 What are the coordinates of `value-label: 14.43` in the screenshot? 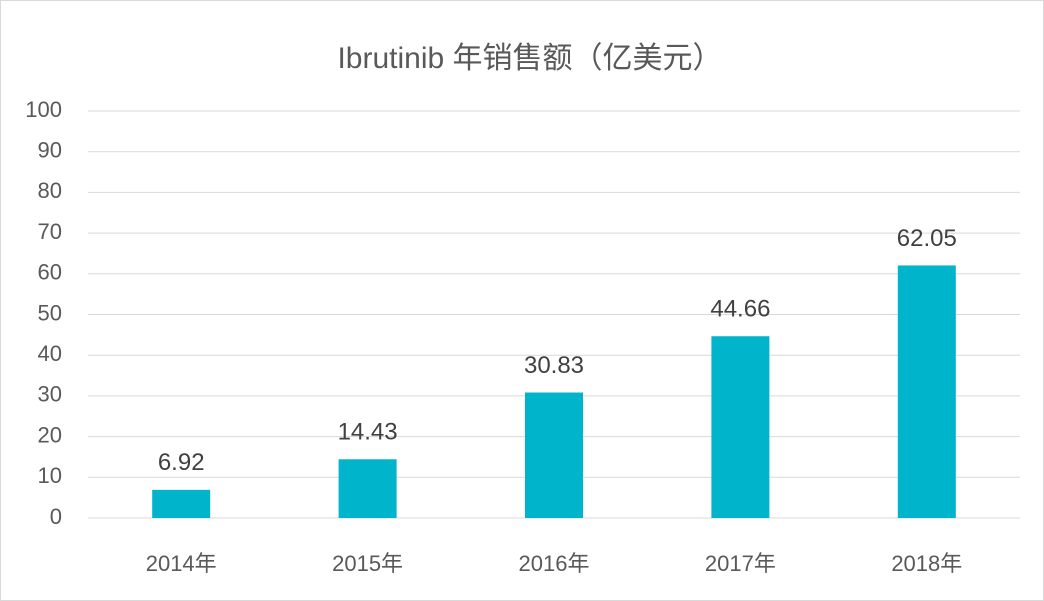 It's located at (368, 432).